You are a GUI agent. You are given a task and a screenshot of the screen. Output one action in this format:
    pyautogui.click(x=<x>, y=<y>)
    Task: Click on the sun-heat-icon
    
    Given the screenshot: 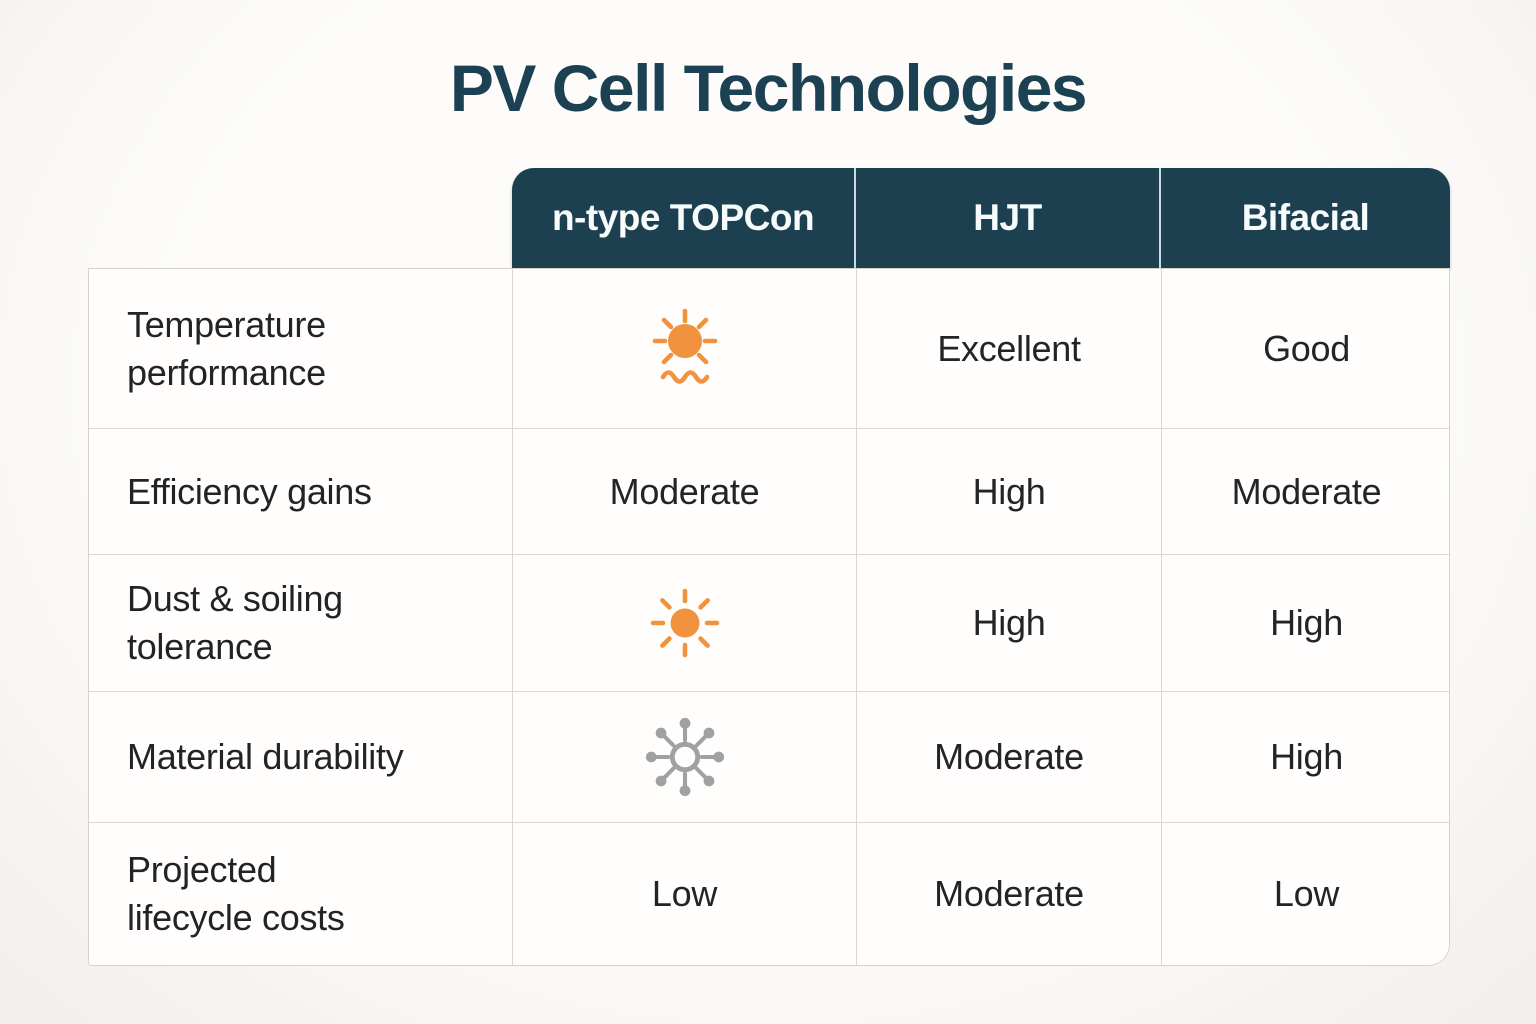 What is the action you would take?
    pyautogui.click(x=684, y=346)
    